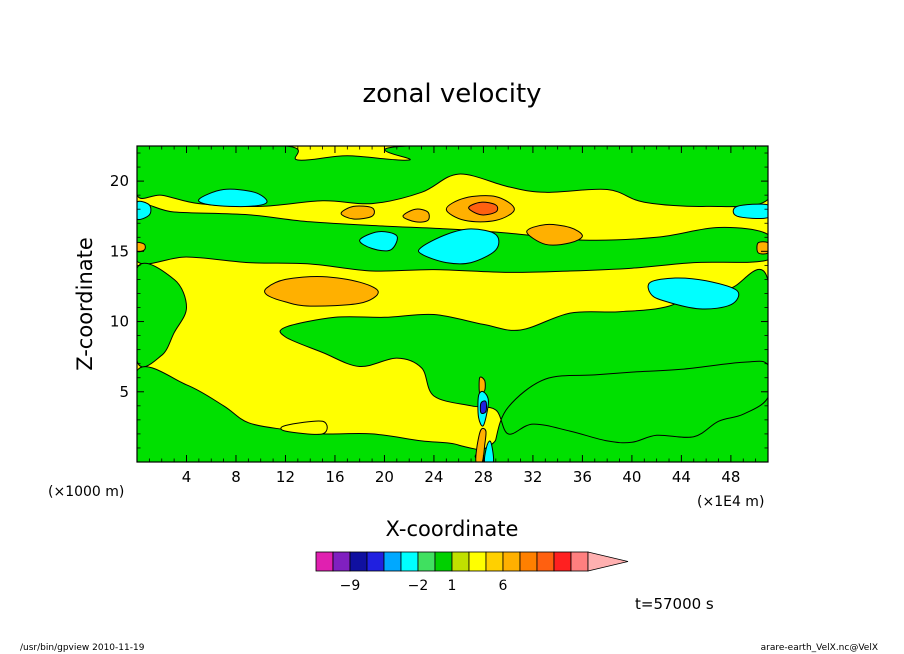 This screenshot has width=904, height=654. I want to click on x-tick-label: 8, so click(236, 477).